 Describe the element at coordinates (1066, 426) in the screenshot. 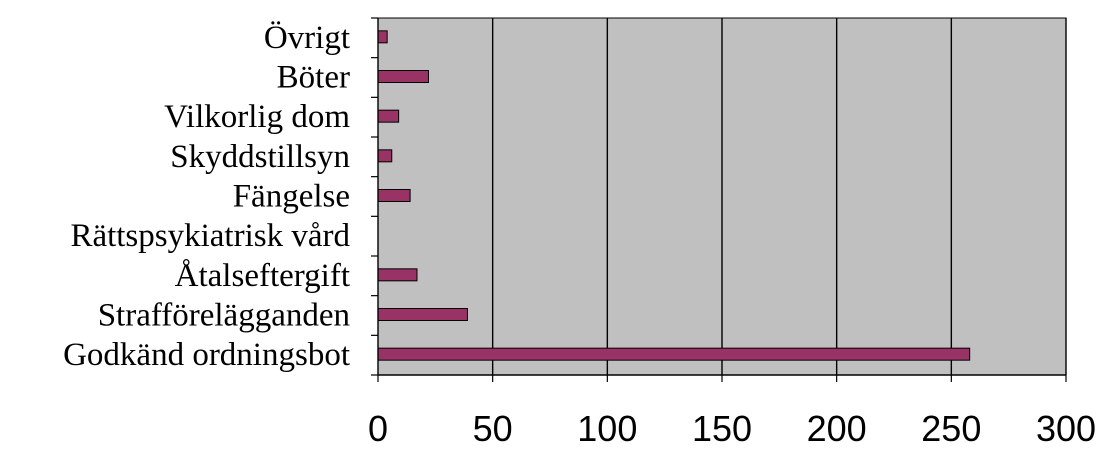

I see `x-tick-label: 300` at that location.